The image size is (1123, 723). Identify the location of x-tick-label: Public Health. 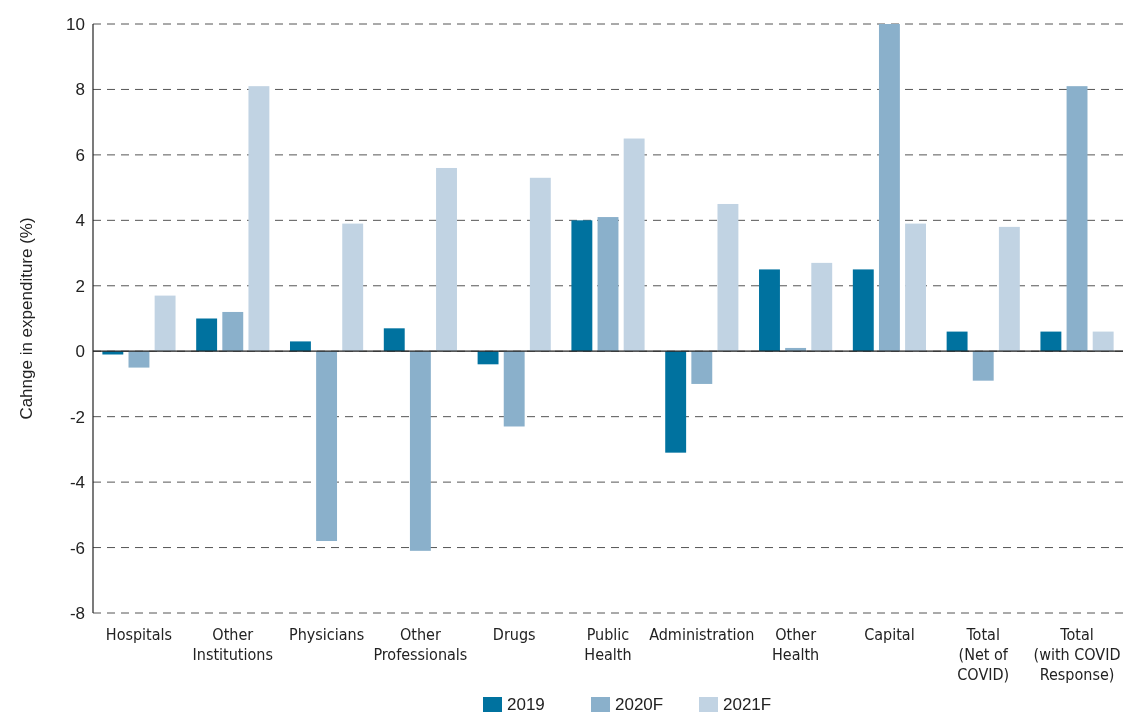
(608, 644).